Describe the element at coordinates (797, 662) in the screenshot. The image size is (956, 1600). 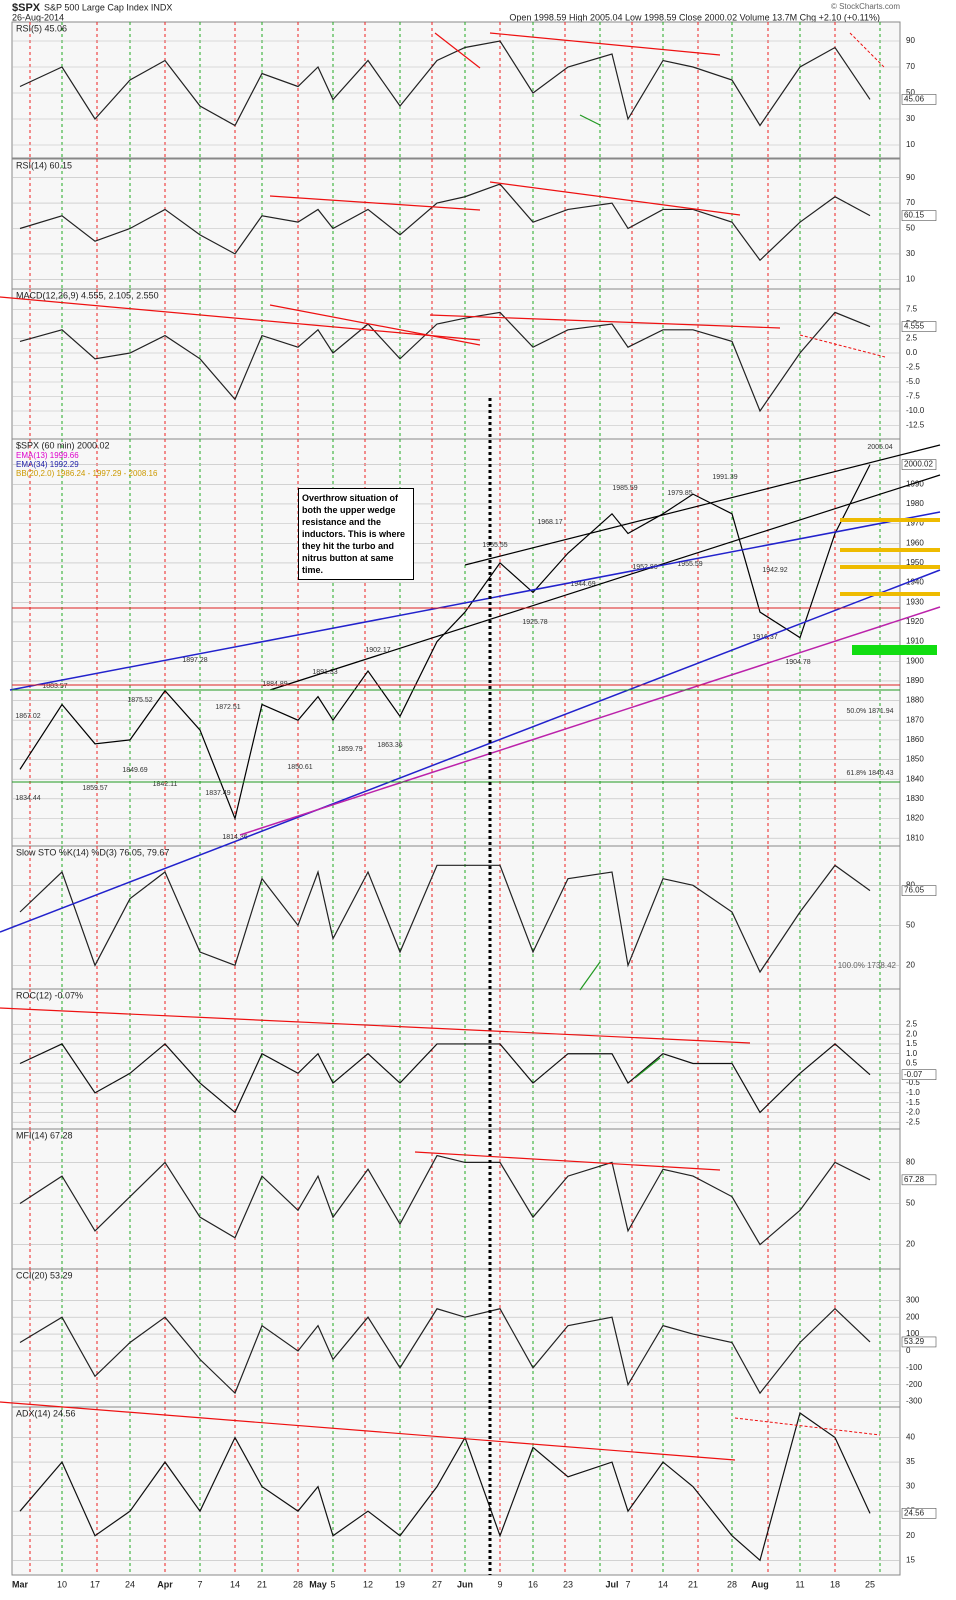
I see `price-annotation: 1904.78` at that location.